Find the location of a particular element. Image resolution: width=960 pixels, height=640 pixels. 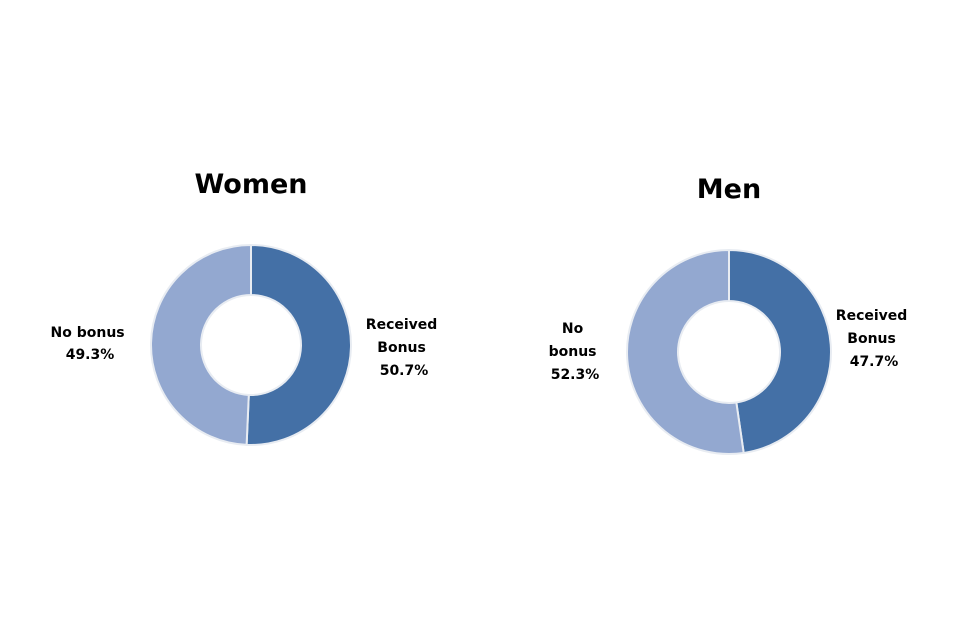

women-received-value: 50.7% is located at coordinates (404, 371).